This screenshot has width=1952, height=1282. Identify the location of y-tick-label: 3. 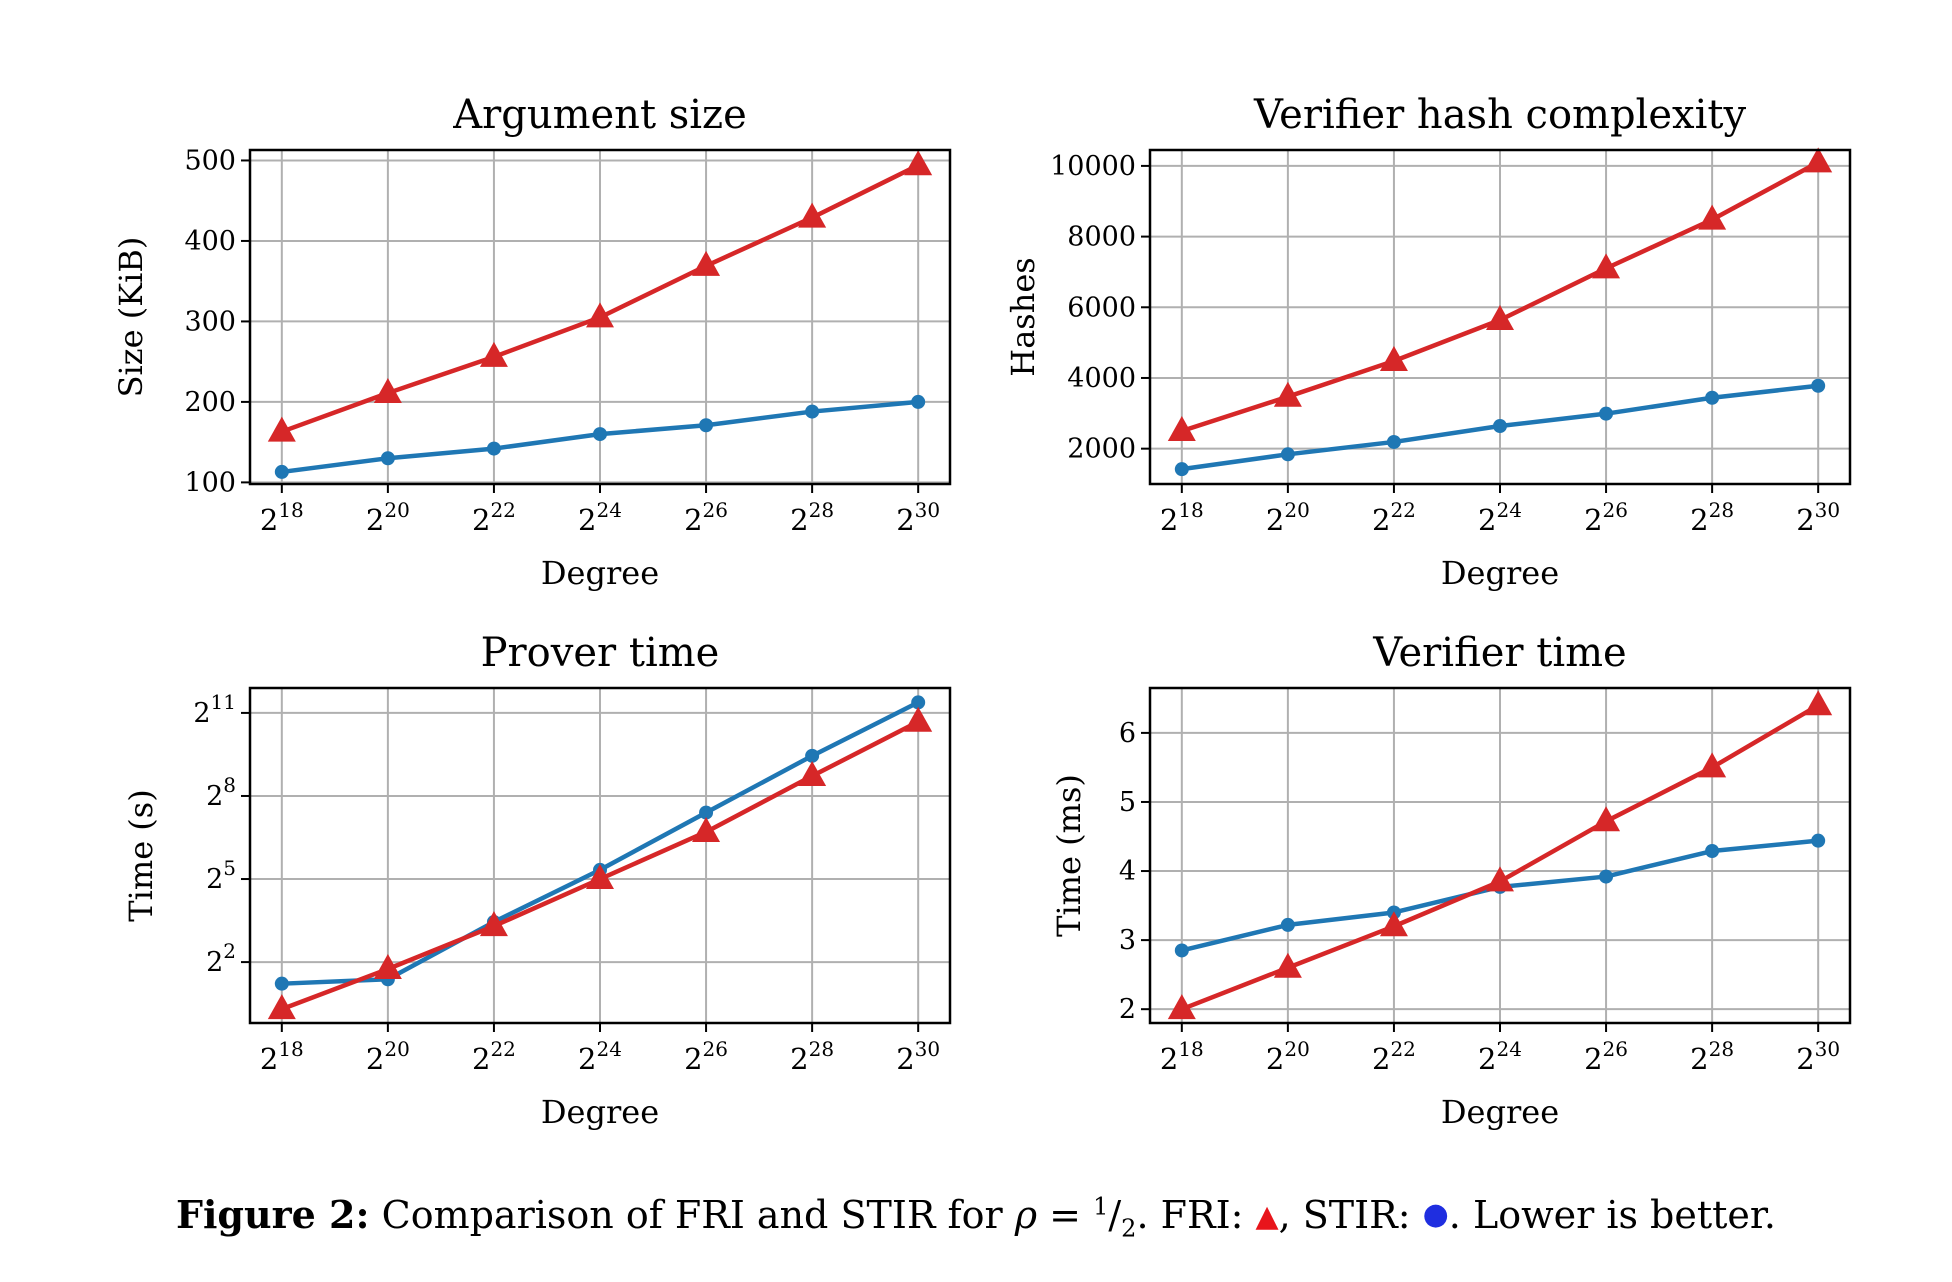
(1127, 940).